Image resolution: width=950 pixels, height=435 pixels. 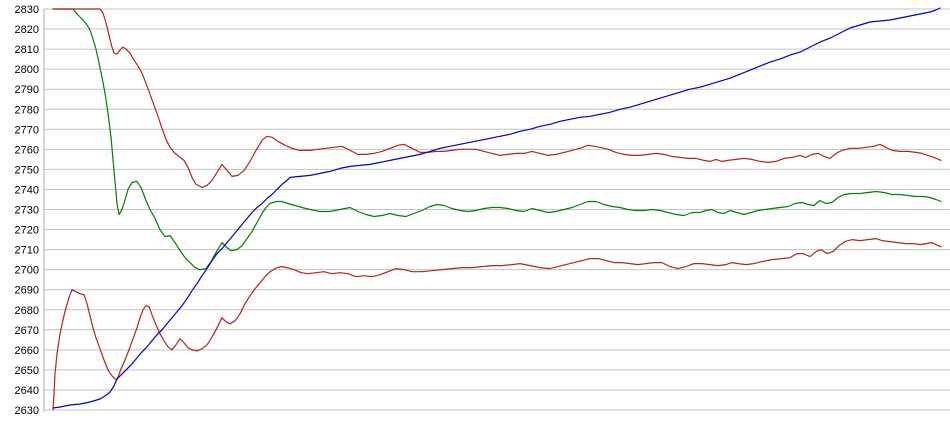 I want to click on y-tick-label: 2640, so click(x=27, y=391).